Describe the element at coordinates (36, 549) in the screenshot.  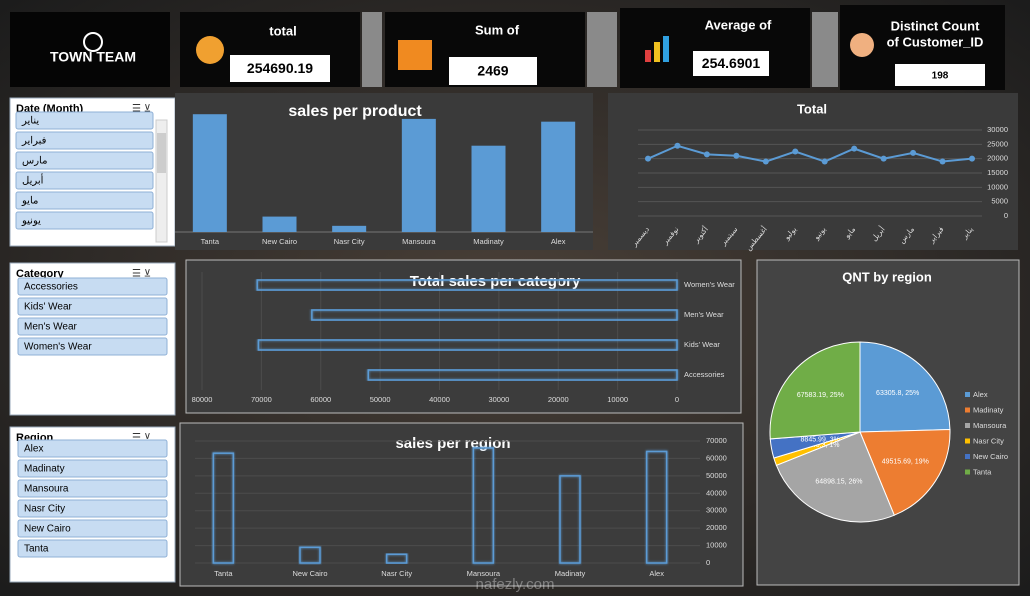
I see `slicer-item-label: Tanta` at that location.